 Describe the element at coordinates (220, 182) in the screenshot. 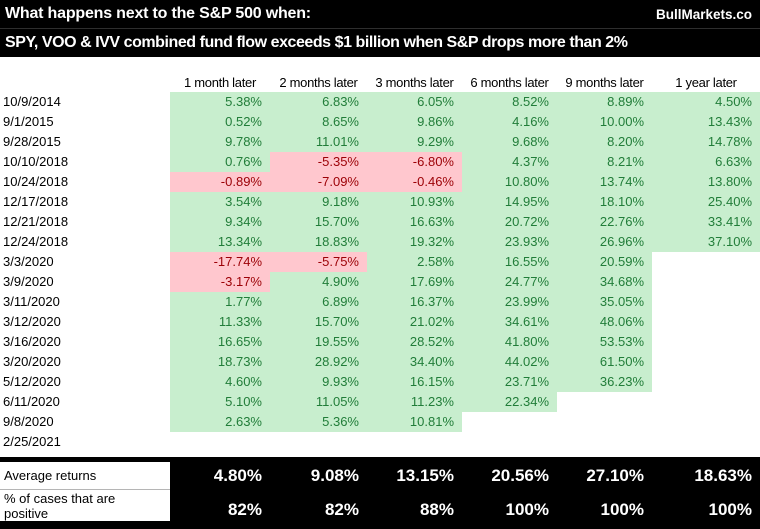

I see `return-cell: -0.89%` at that location.